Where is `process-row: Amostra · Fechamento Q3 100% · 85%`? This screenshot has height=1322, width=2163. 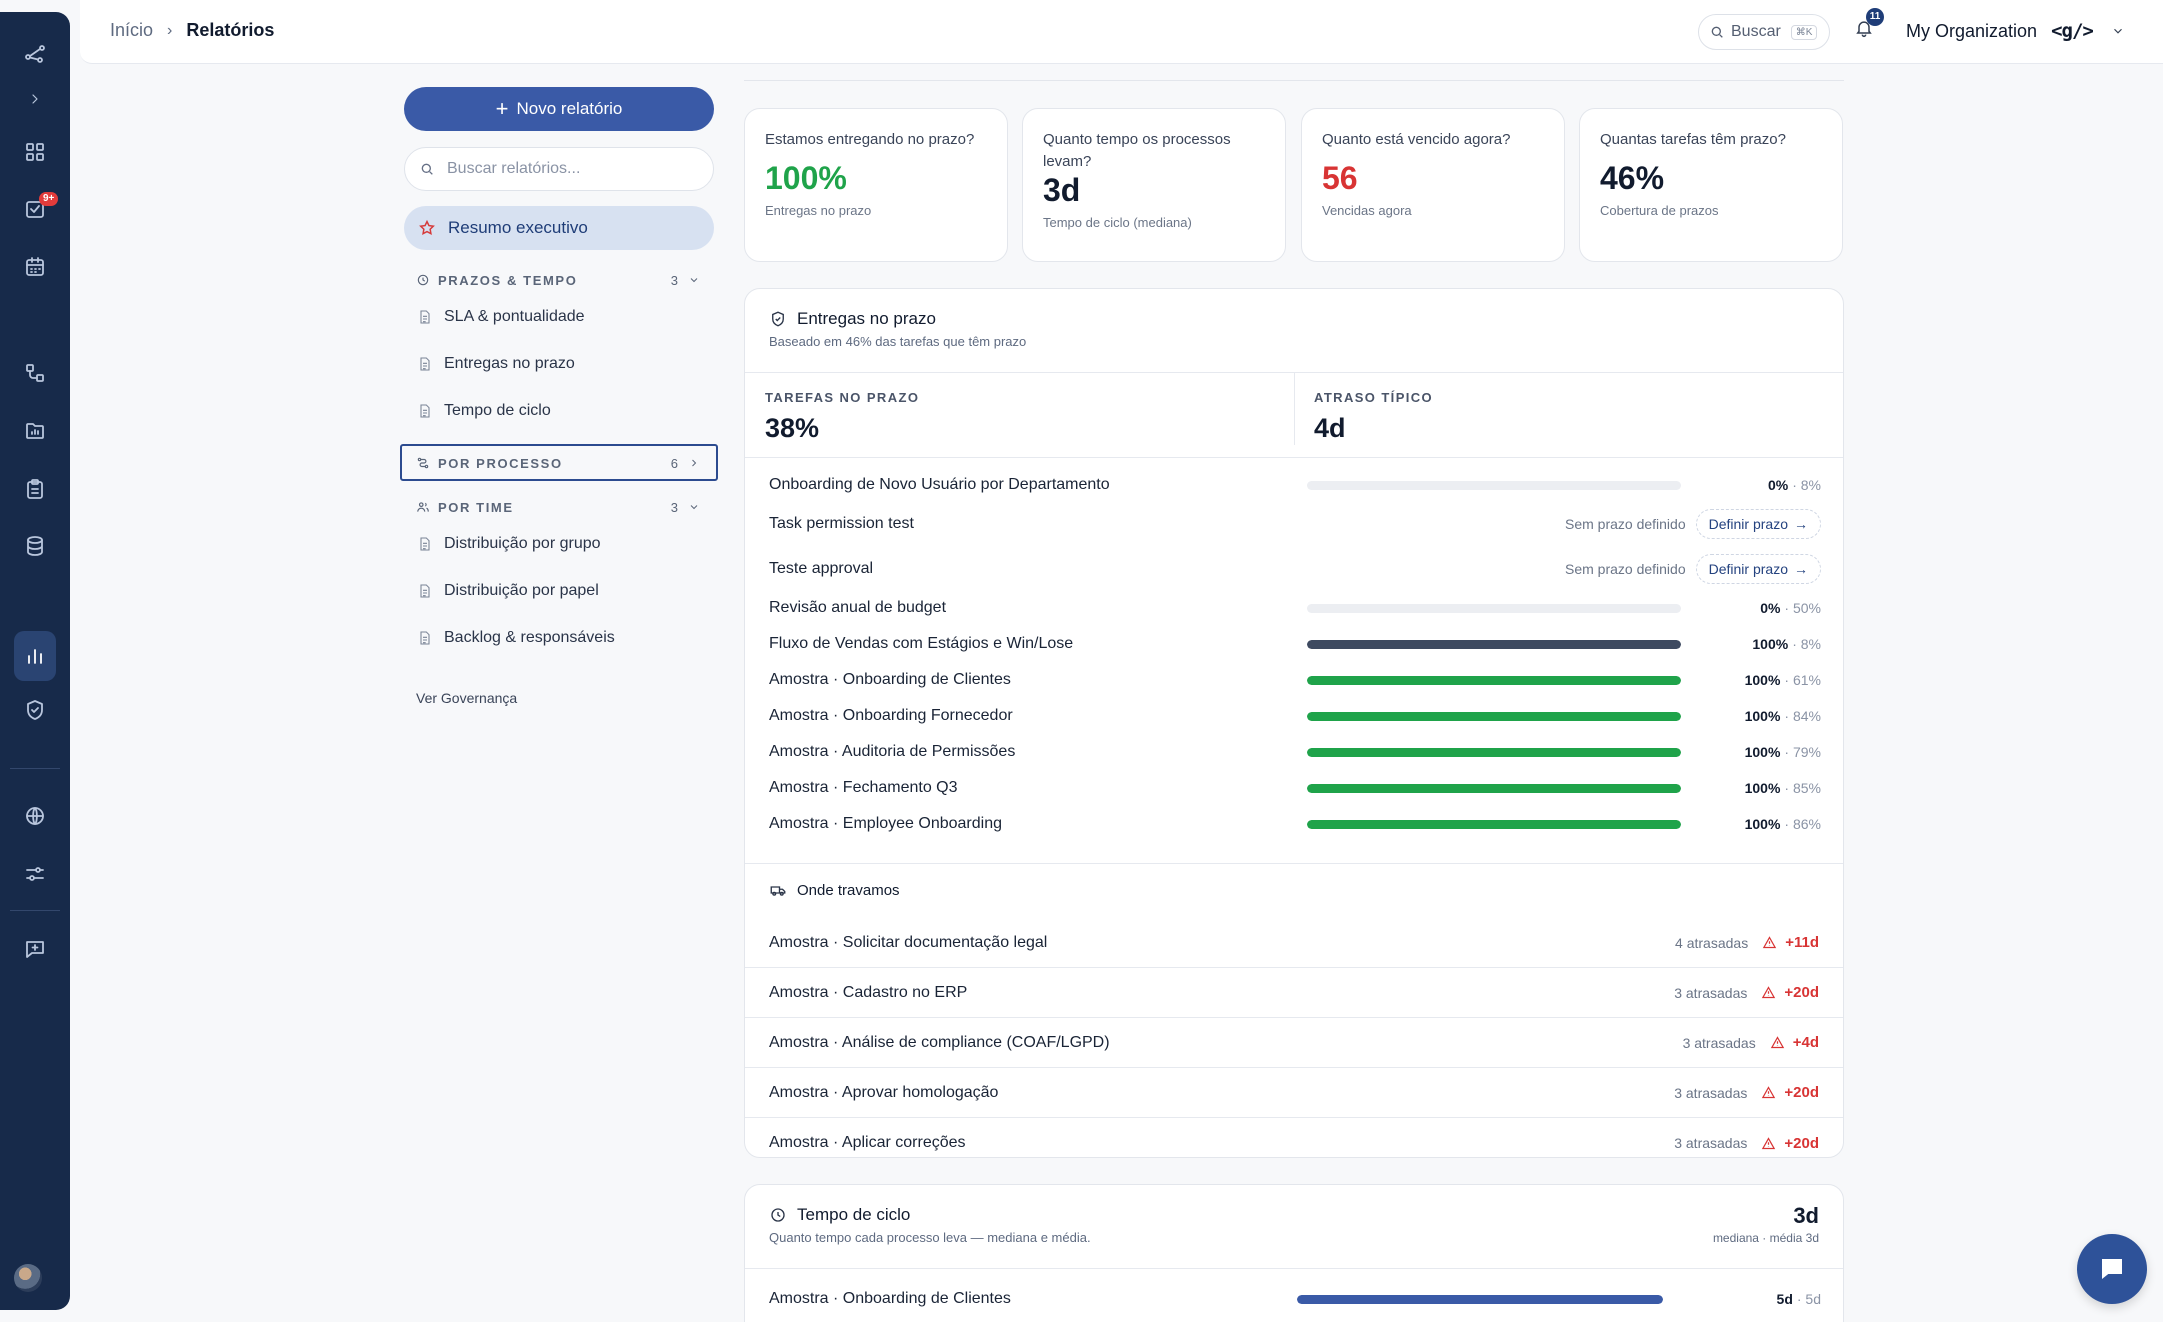 process-row: Amostra · Fechamento Q3 100% · 85% is located at coordinates (1295, 788).